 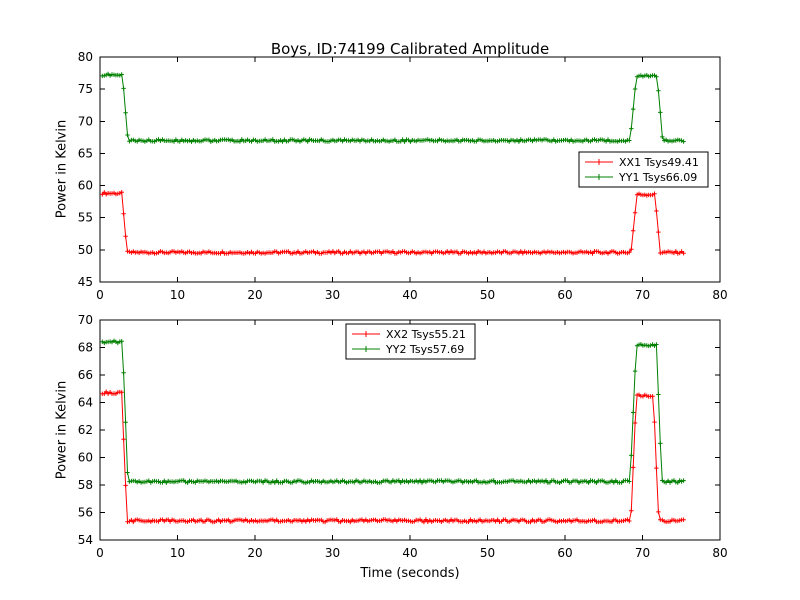 What do you see at coordinates (410, 49) in the screenshot?
I see `chart-title: Boys, ID:74199 Calibrated Amplitude` at bounding box center [410, 49].